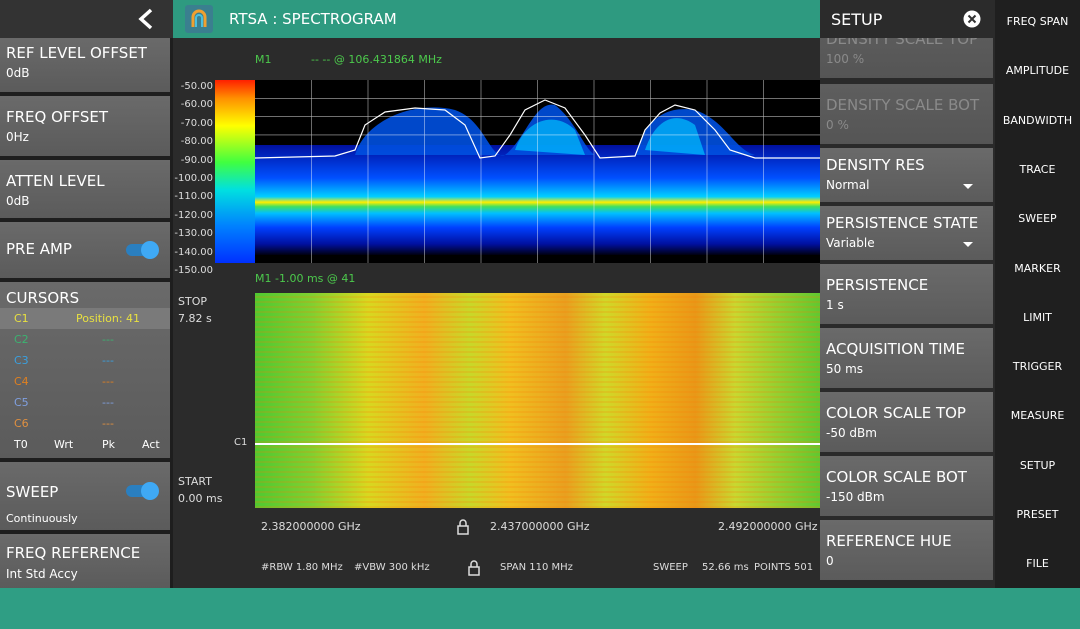 The image size is (1080, 629). Describe the element at coordinates (18, 73) in the screenshot. I see `value: 0dB` at that location.